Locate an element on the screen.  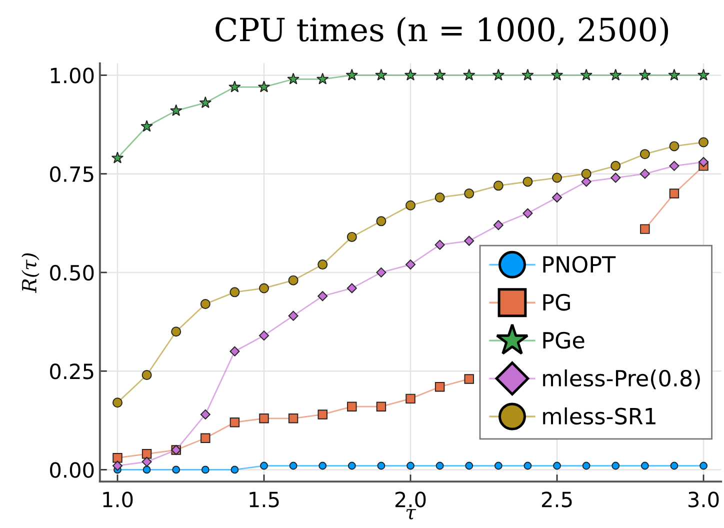
y-tick-label: 0.00 is located at coordinates (72, 470).